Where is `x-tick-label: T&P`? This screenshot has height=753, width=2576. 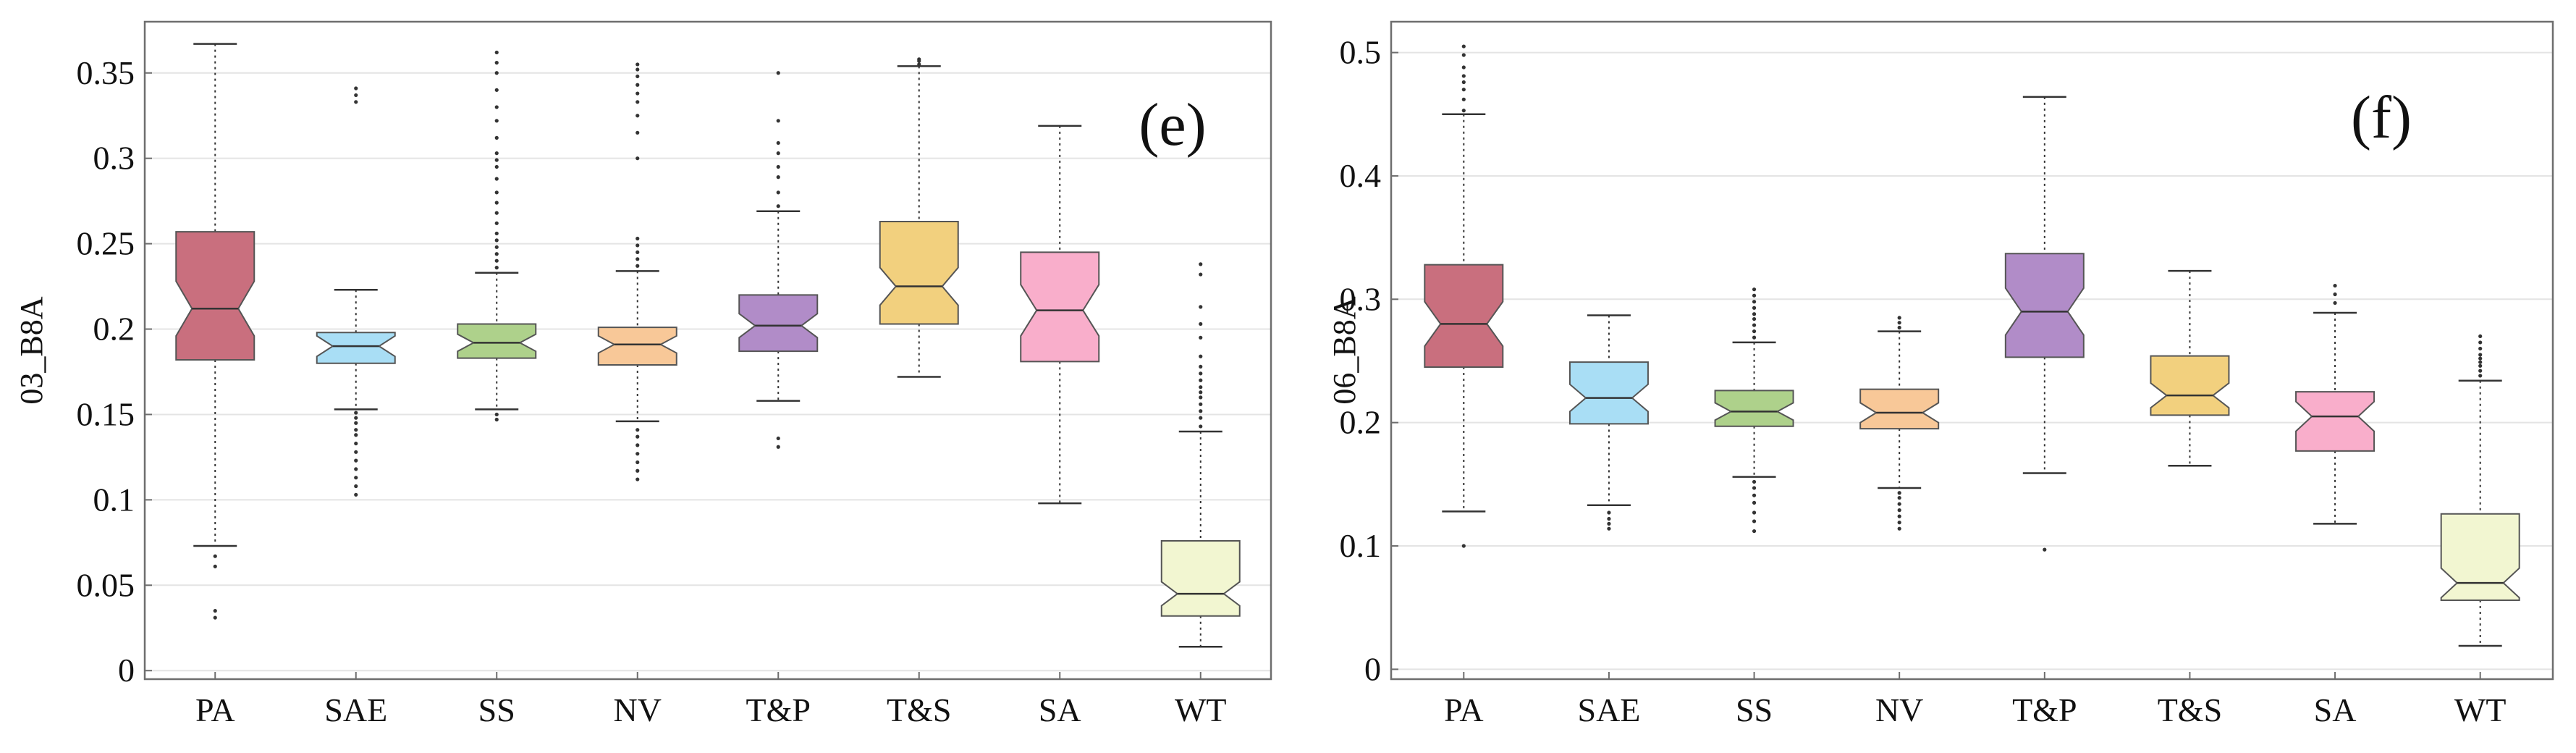
x-tick-label: T&P is located at coordinates (2044, 710).